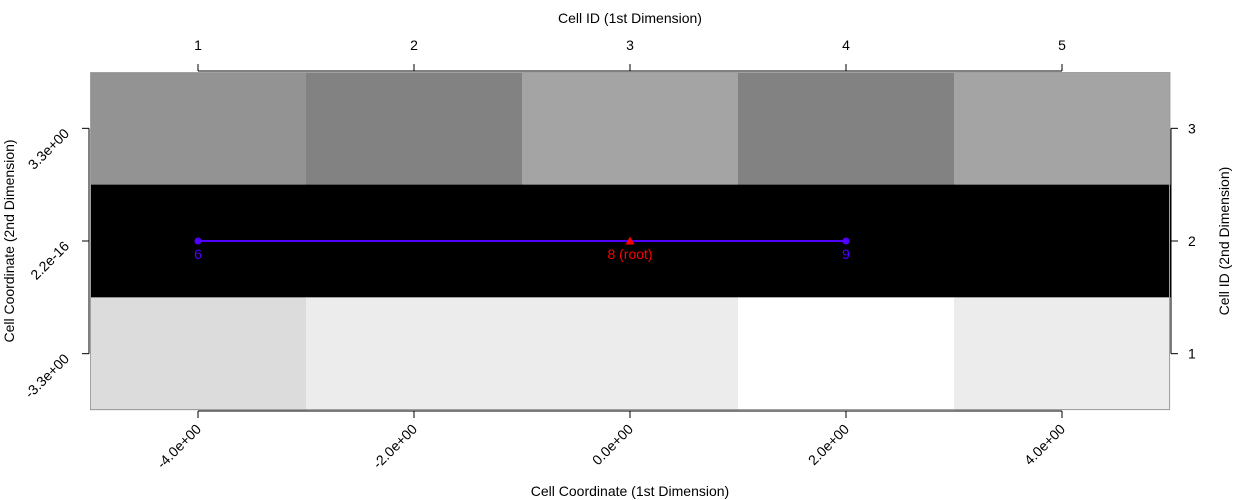 This screenshot has width=1242, height=500. I want to click on bottom-tick-label: 2.0e+00, so click(829, 445).